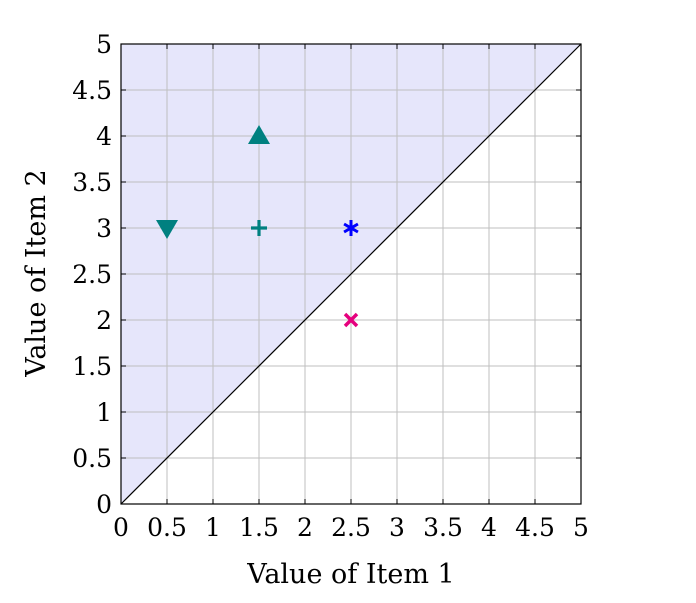 Image resolution: width=696 pixels, height=603 pixels. I want to click on x-tick-label: 2, so click(305, 527).